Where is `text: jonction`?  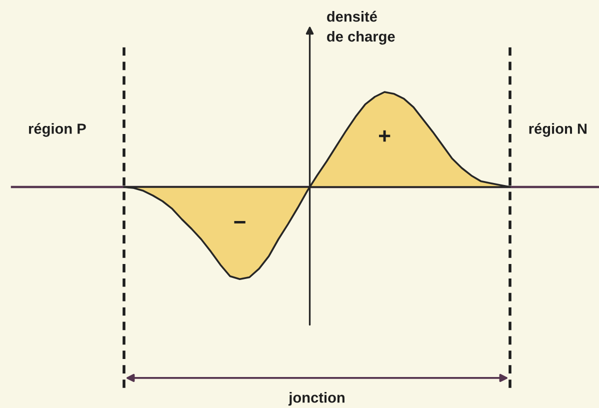
text: jonction is located at coordinates (316, 399).